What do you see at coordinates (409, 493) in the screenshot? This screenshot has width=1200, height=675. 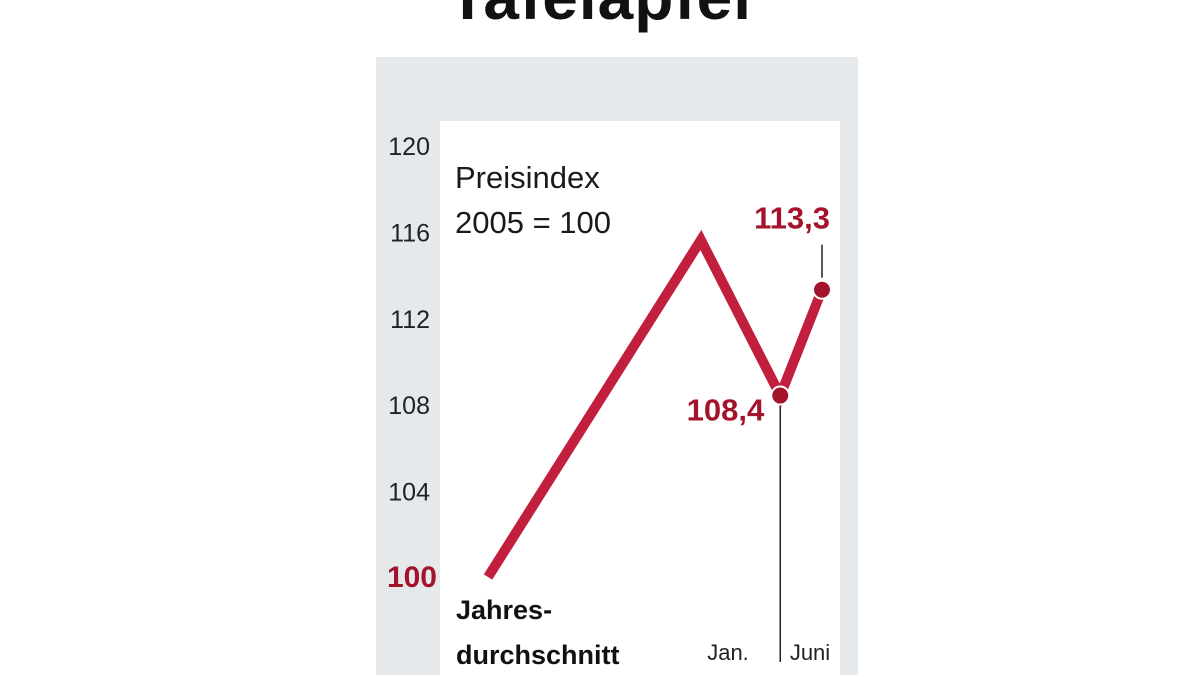 I see `y-tick-104: 104` at bounding box center [409, 493].